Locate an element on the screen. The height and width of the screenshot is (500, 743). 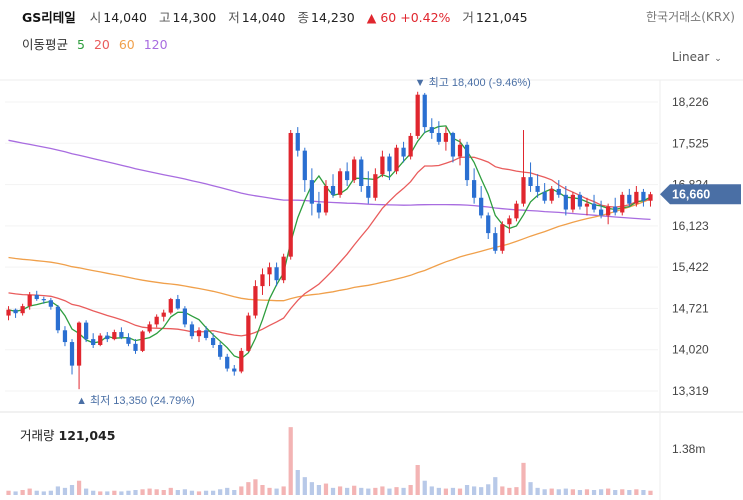
ma-legend-label: 이동평균 is located at coordinates (45, 44).